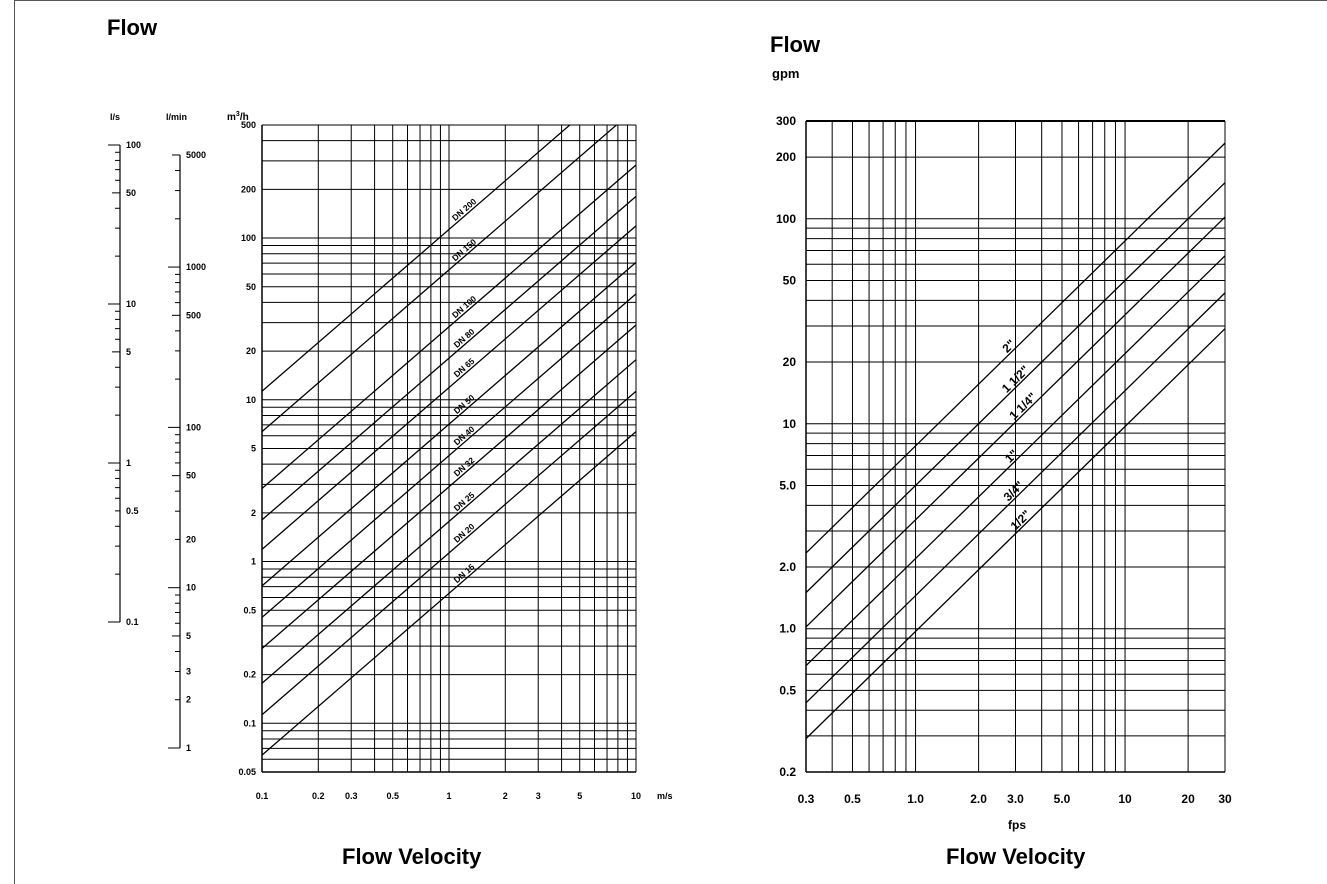 The height and width of the screenshot is (884, 1327). Describe the element at coordinates (238, 117) in the screenshot. I see `y-unit-label: m3/h` at that location.